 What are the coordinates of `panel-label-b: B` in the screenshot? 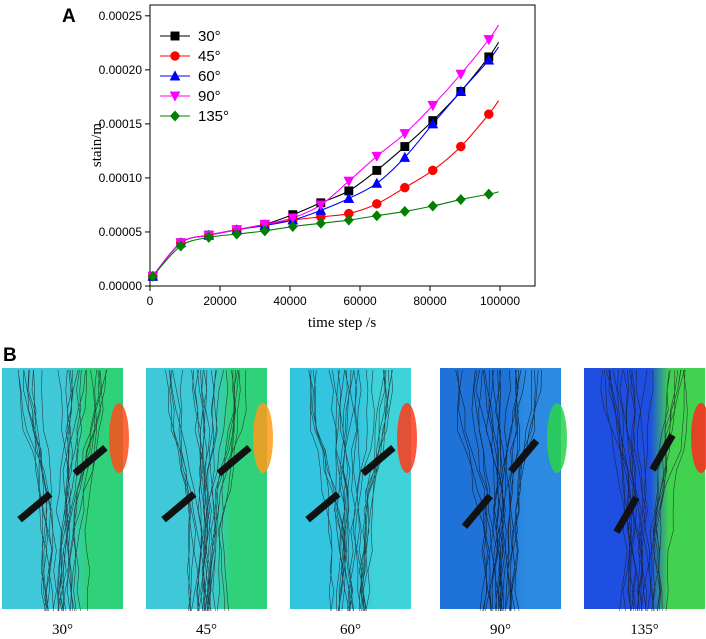 It's located at (10, 355).